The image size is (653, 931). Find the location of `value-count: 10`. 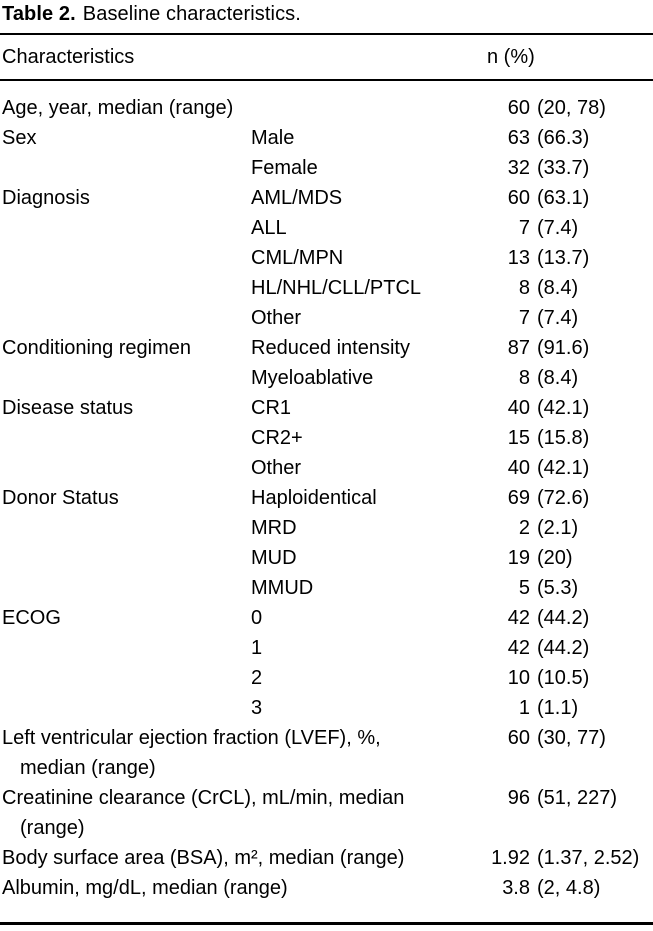

value-count: 10 is located at coordinates (518, 678).